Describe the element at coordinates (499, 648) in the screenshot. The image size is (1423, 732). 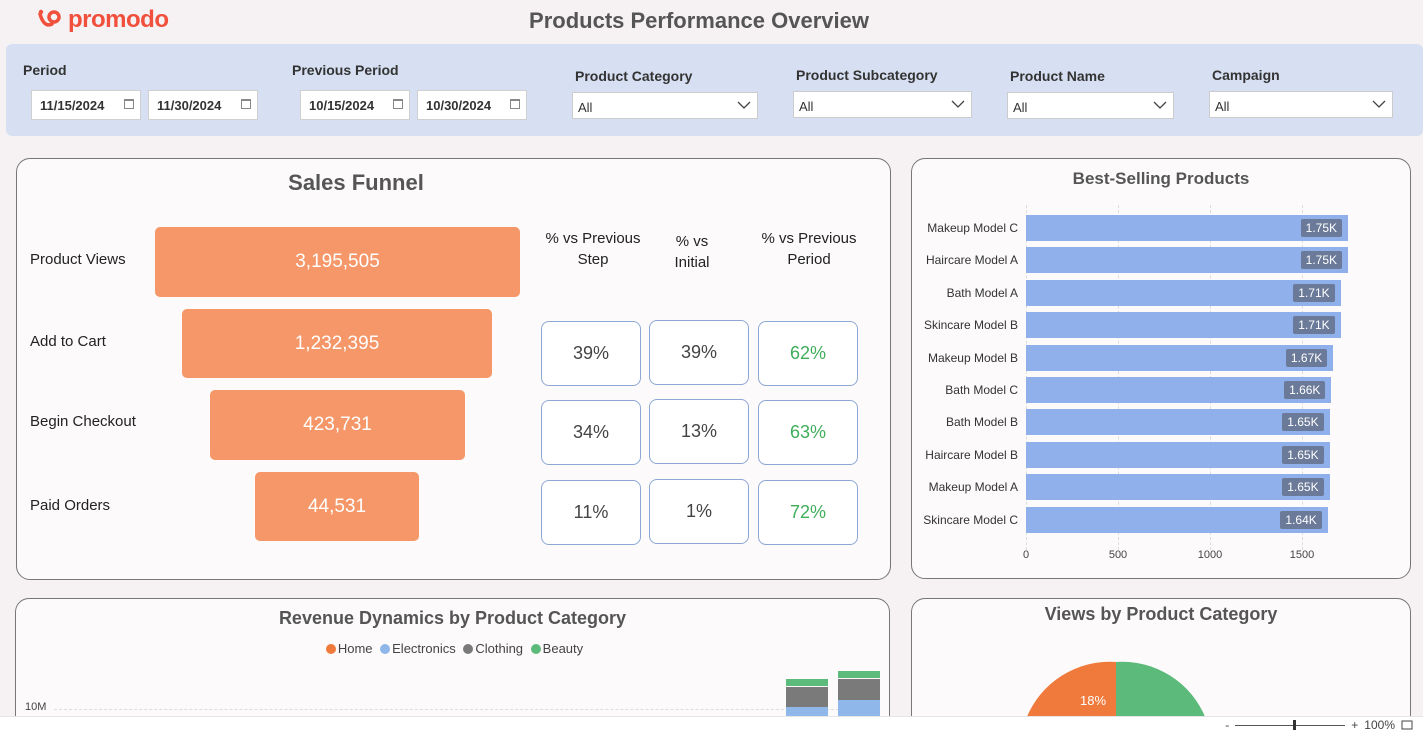
I see `legend-clothing: Clothing` at that location.